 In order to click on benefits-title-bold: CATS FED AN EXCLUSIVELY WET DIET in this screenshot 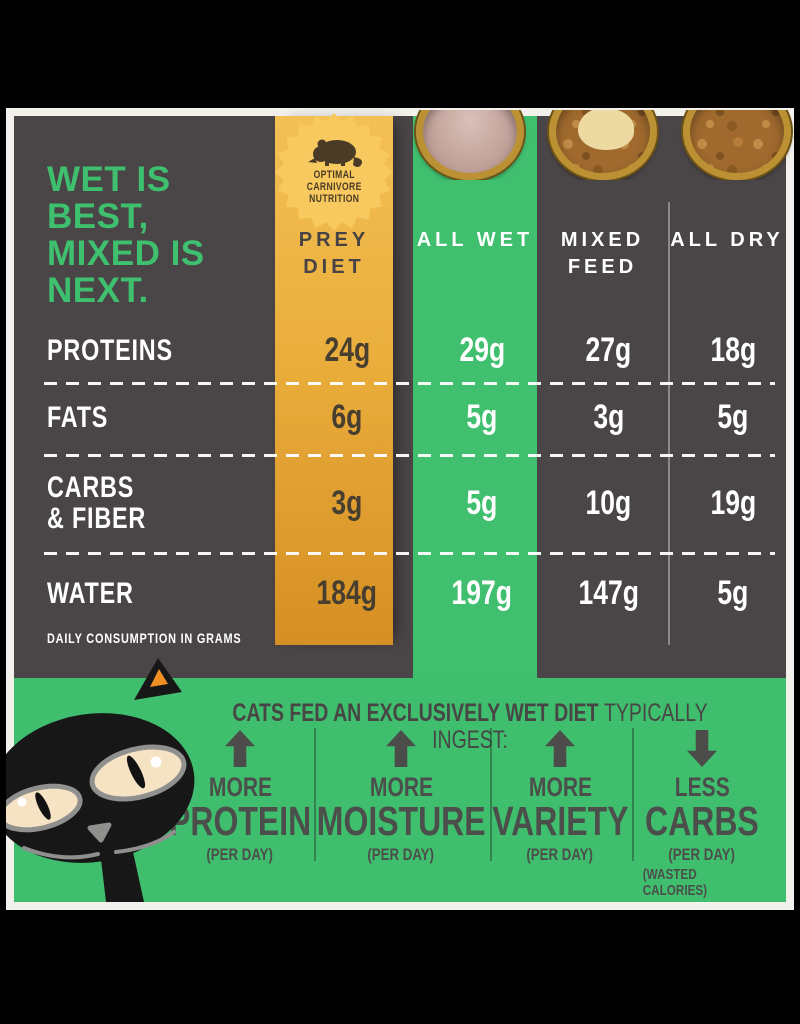, I will do `click(415, 713)`.